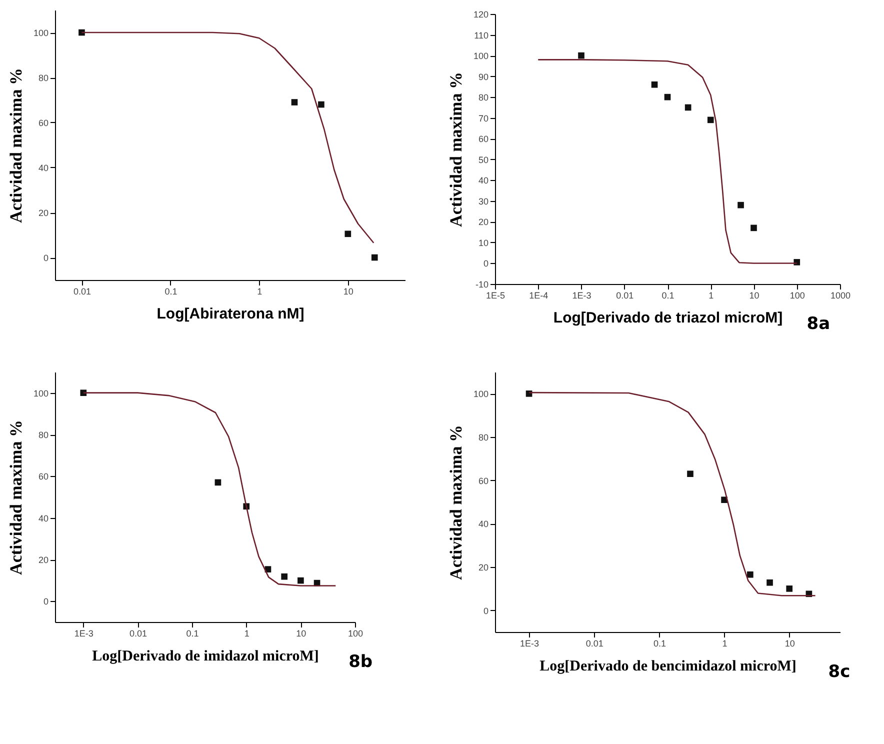 The height and width of the screenshot is (744, 884). I want to click on y-tick-label: 50, so click(483, 159).